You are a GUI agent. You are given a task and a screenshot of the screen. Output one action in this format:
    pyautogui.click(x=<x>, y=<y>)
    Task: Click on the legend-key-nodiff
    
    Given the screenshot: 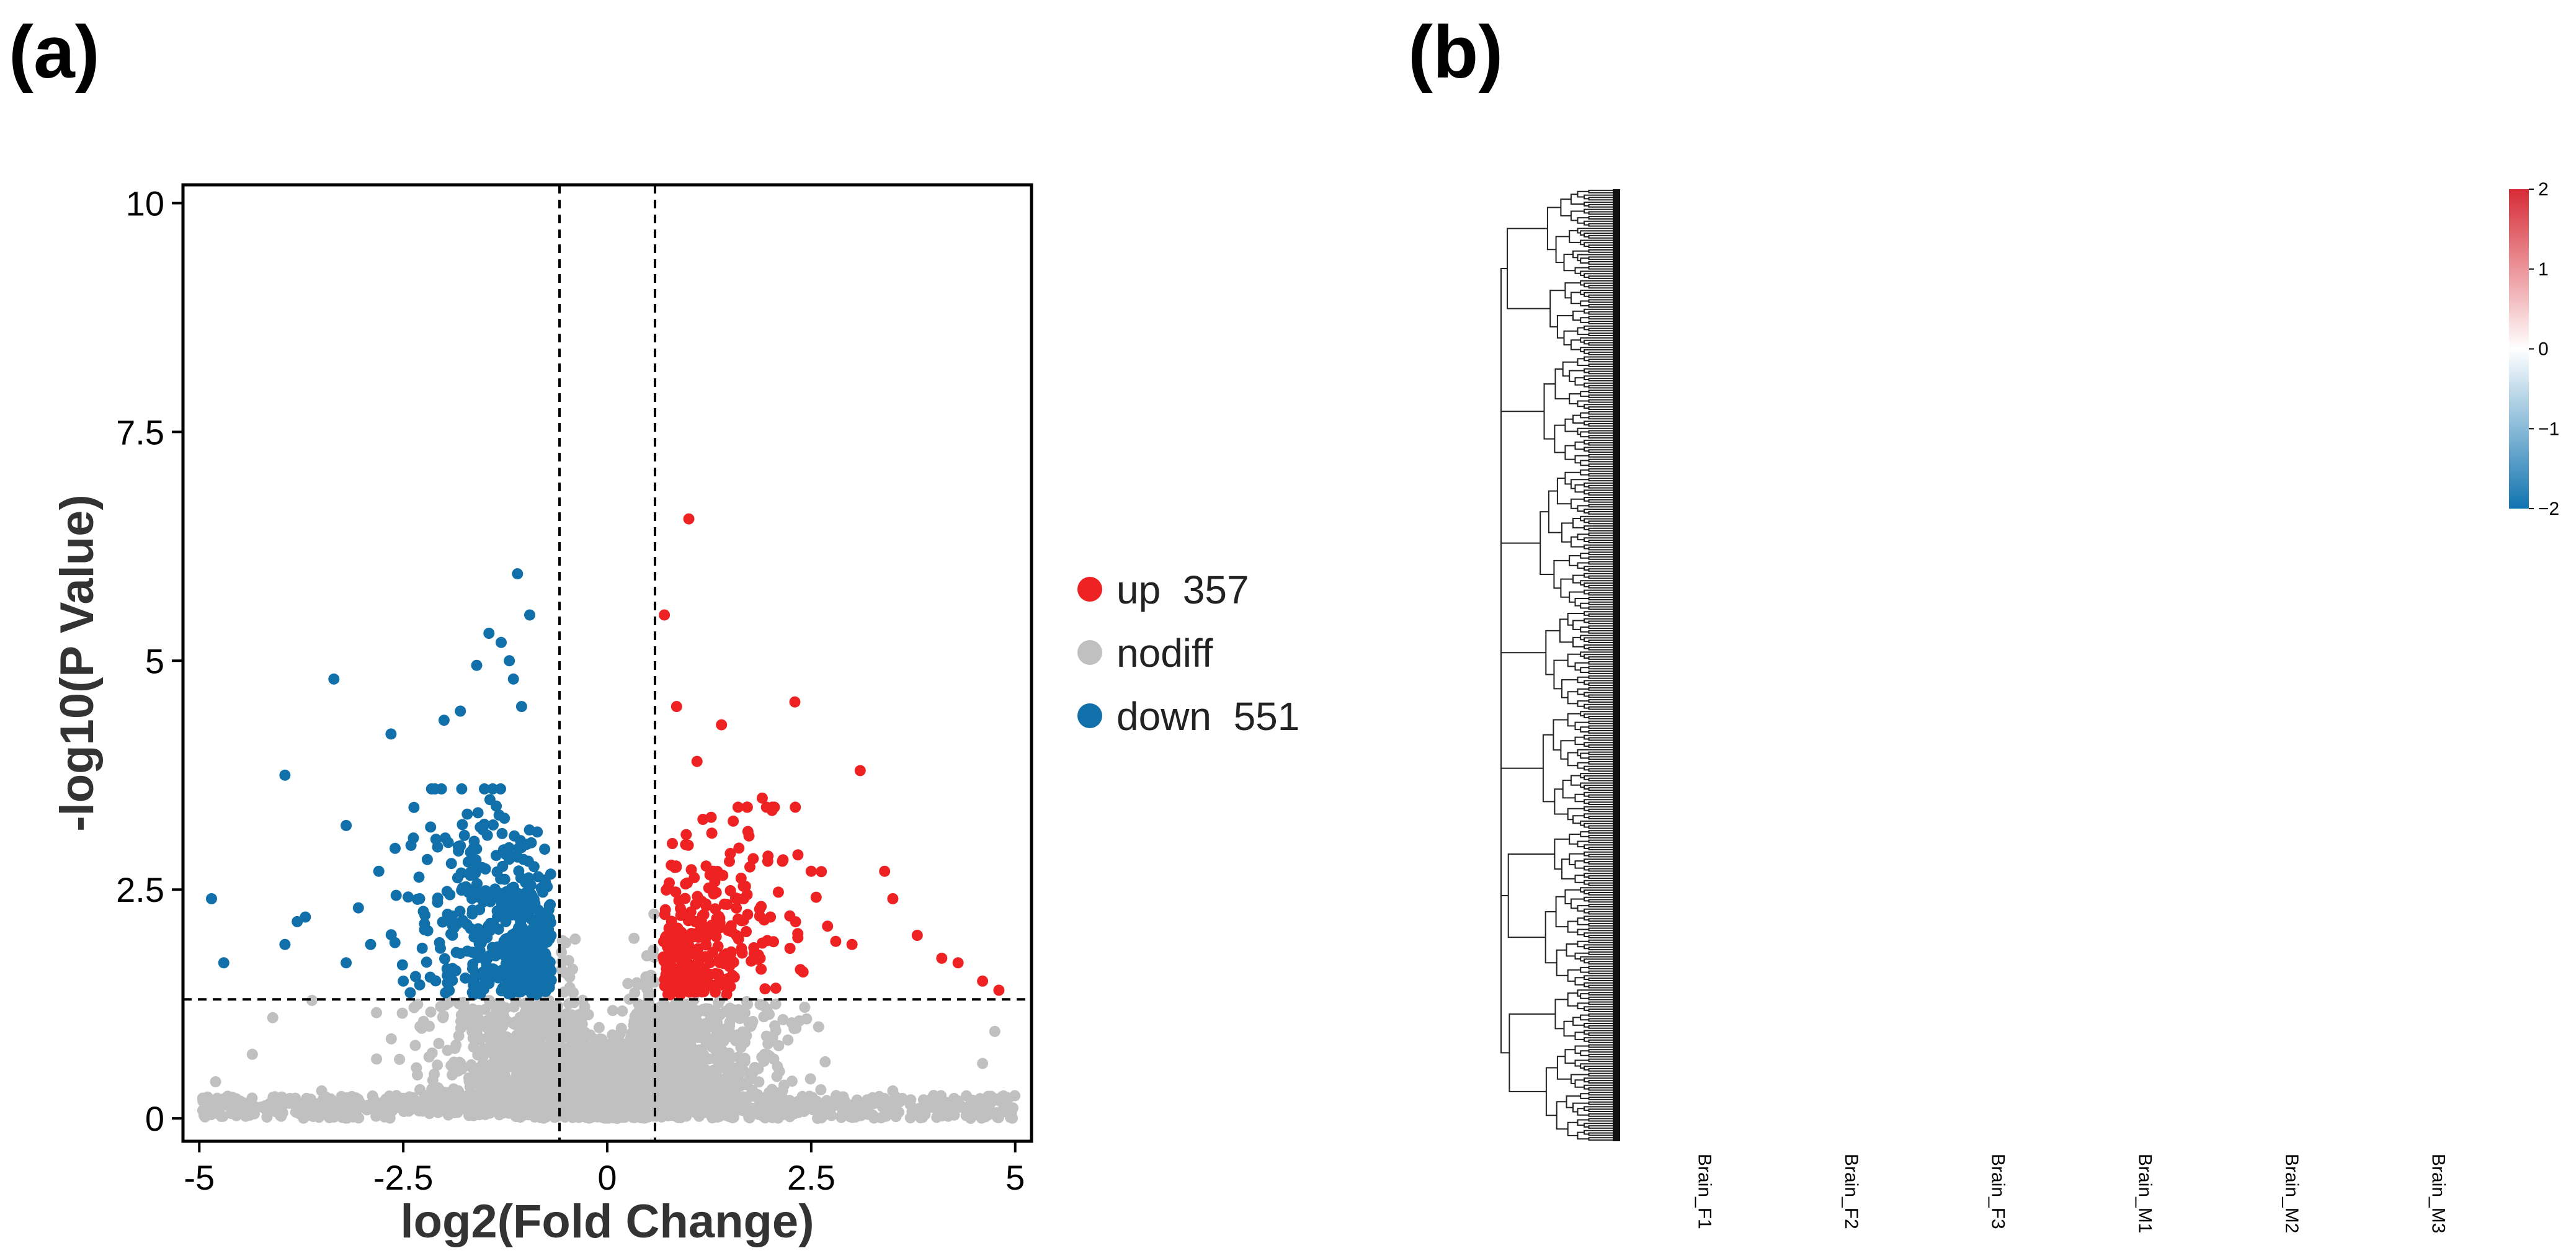 What is the action you would take?
    pyautogui.click(x=1089, y=652)
    